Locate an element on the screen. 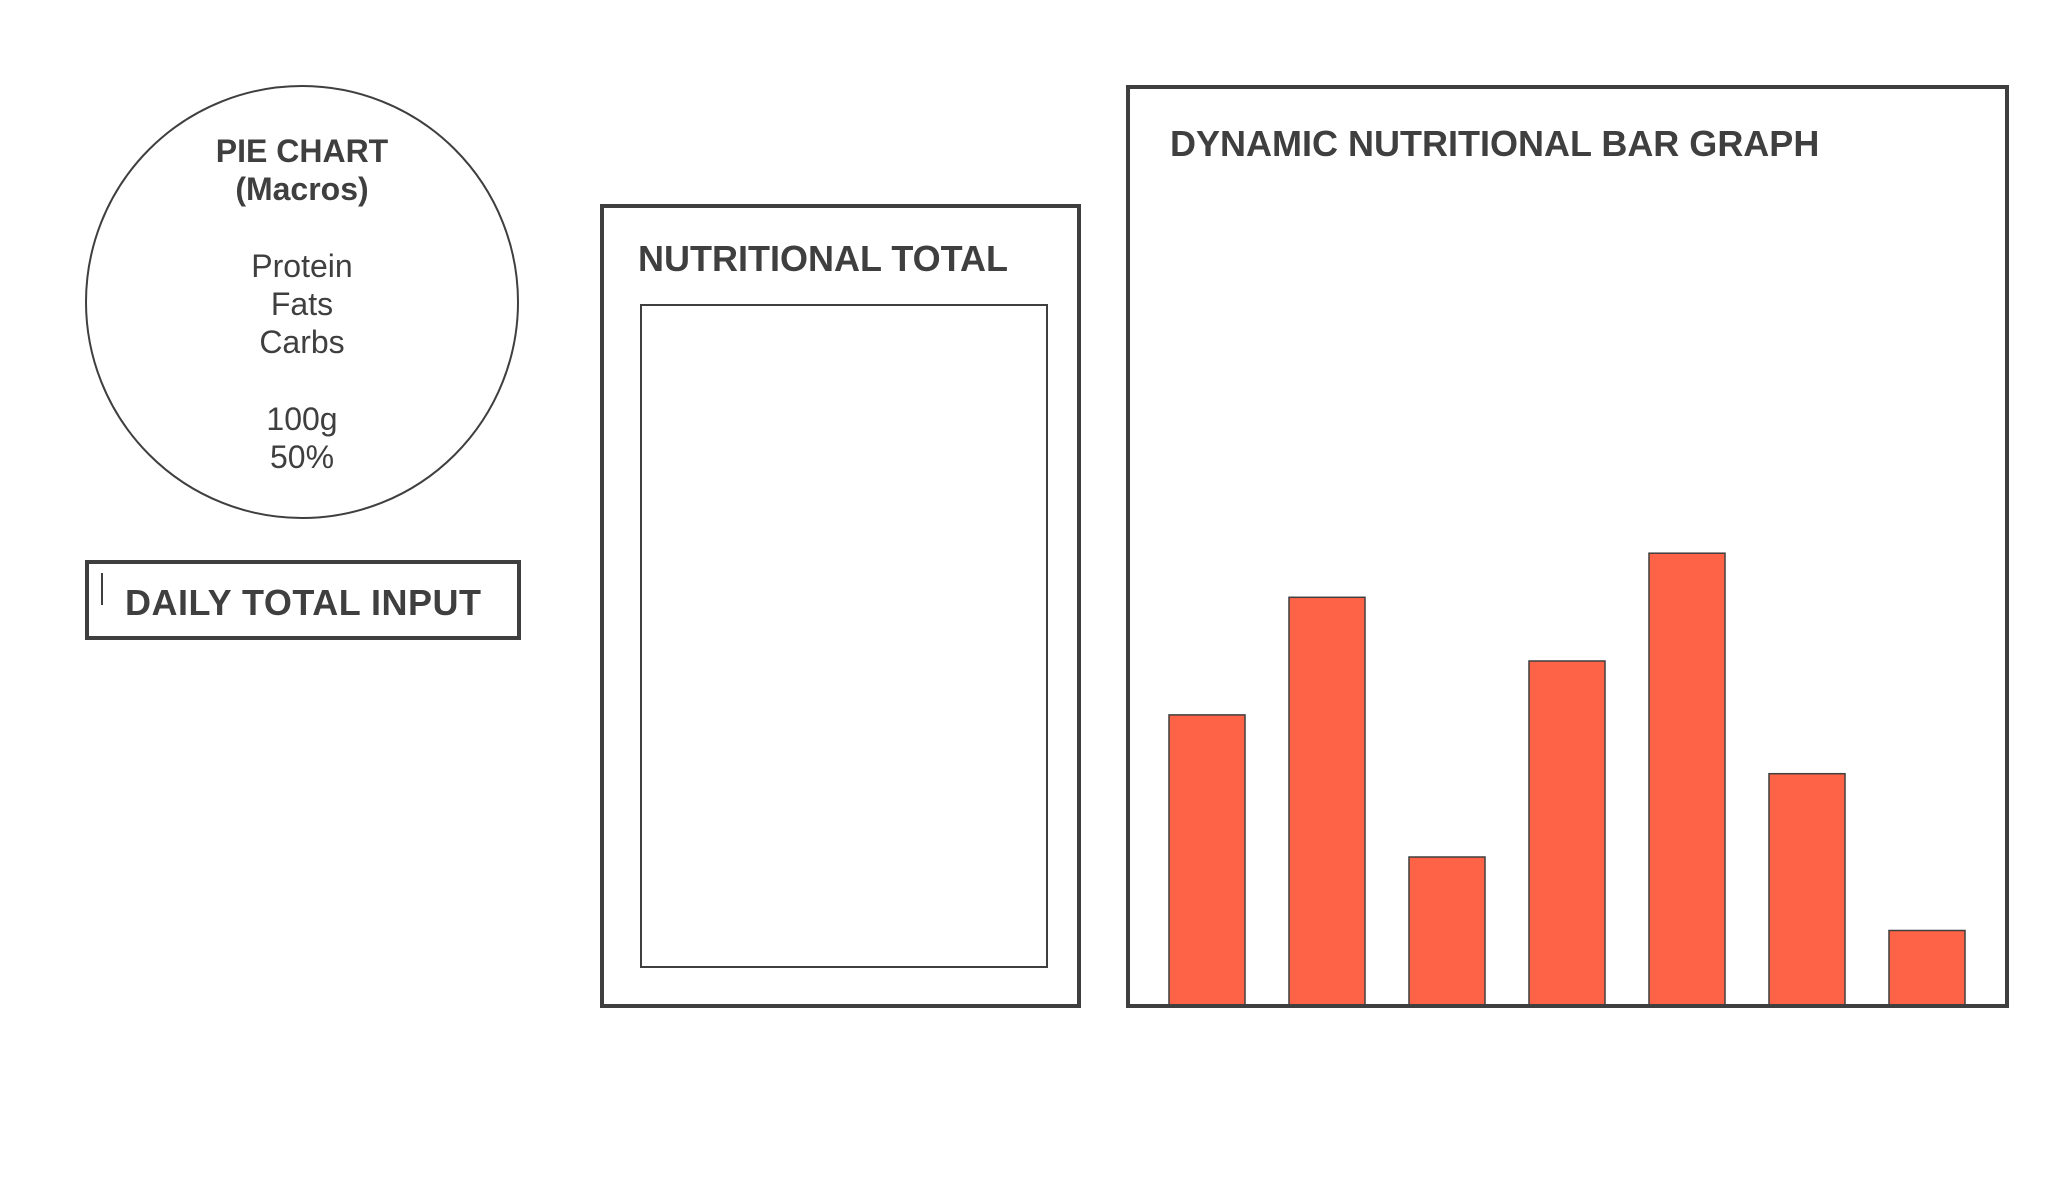 The width and height of the screenshot is (2048, 1200). bar-graph-title: DYNAMIC NUTRITIONAL BAR GRAPH is located at coordinates (1495, 143).